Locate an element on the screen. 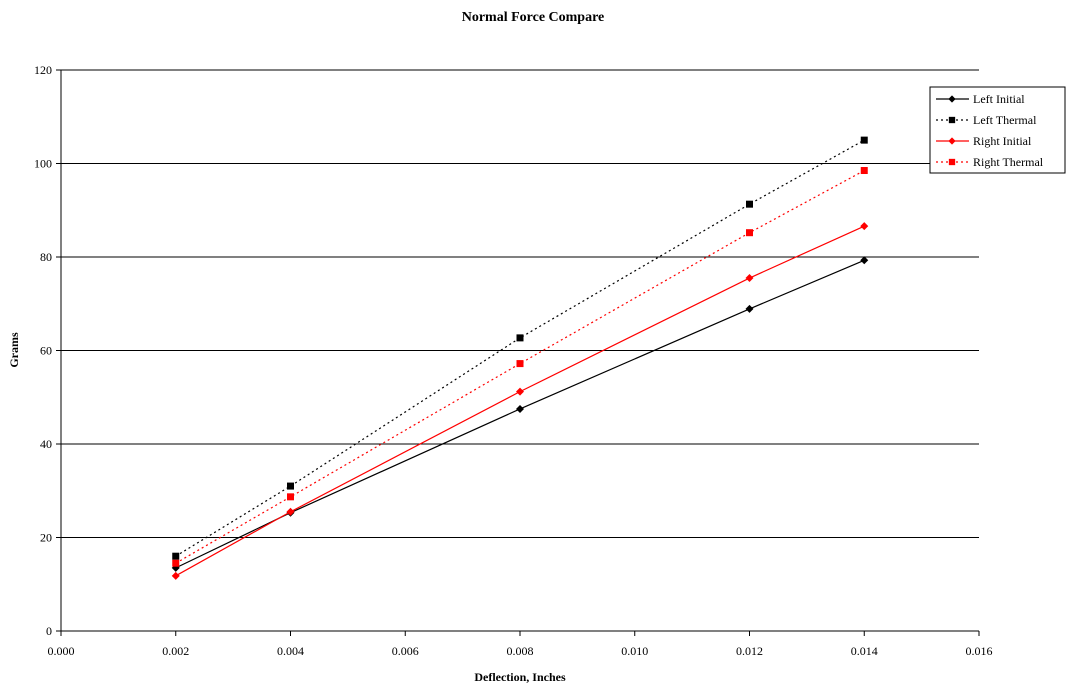 The height and width of the screenshot is (694, 1067). x-tick-label: 0.008 is located at coordinates (520, 651).